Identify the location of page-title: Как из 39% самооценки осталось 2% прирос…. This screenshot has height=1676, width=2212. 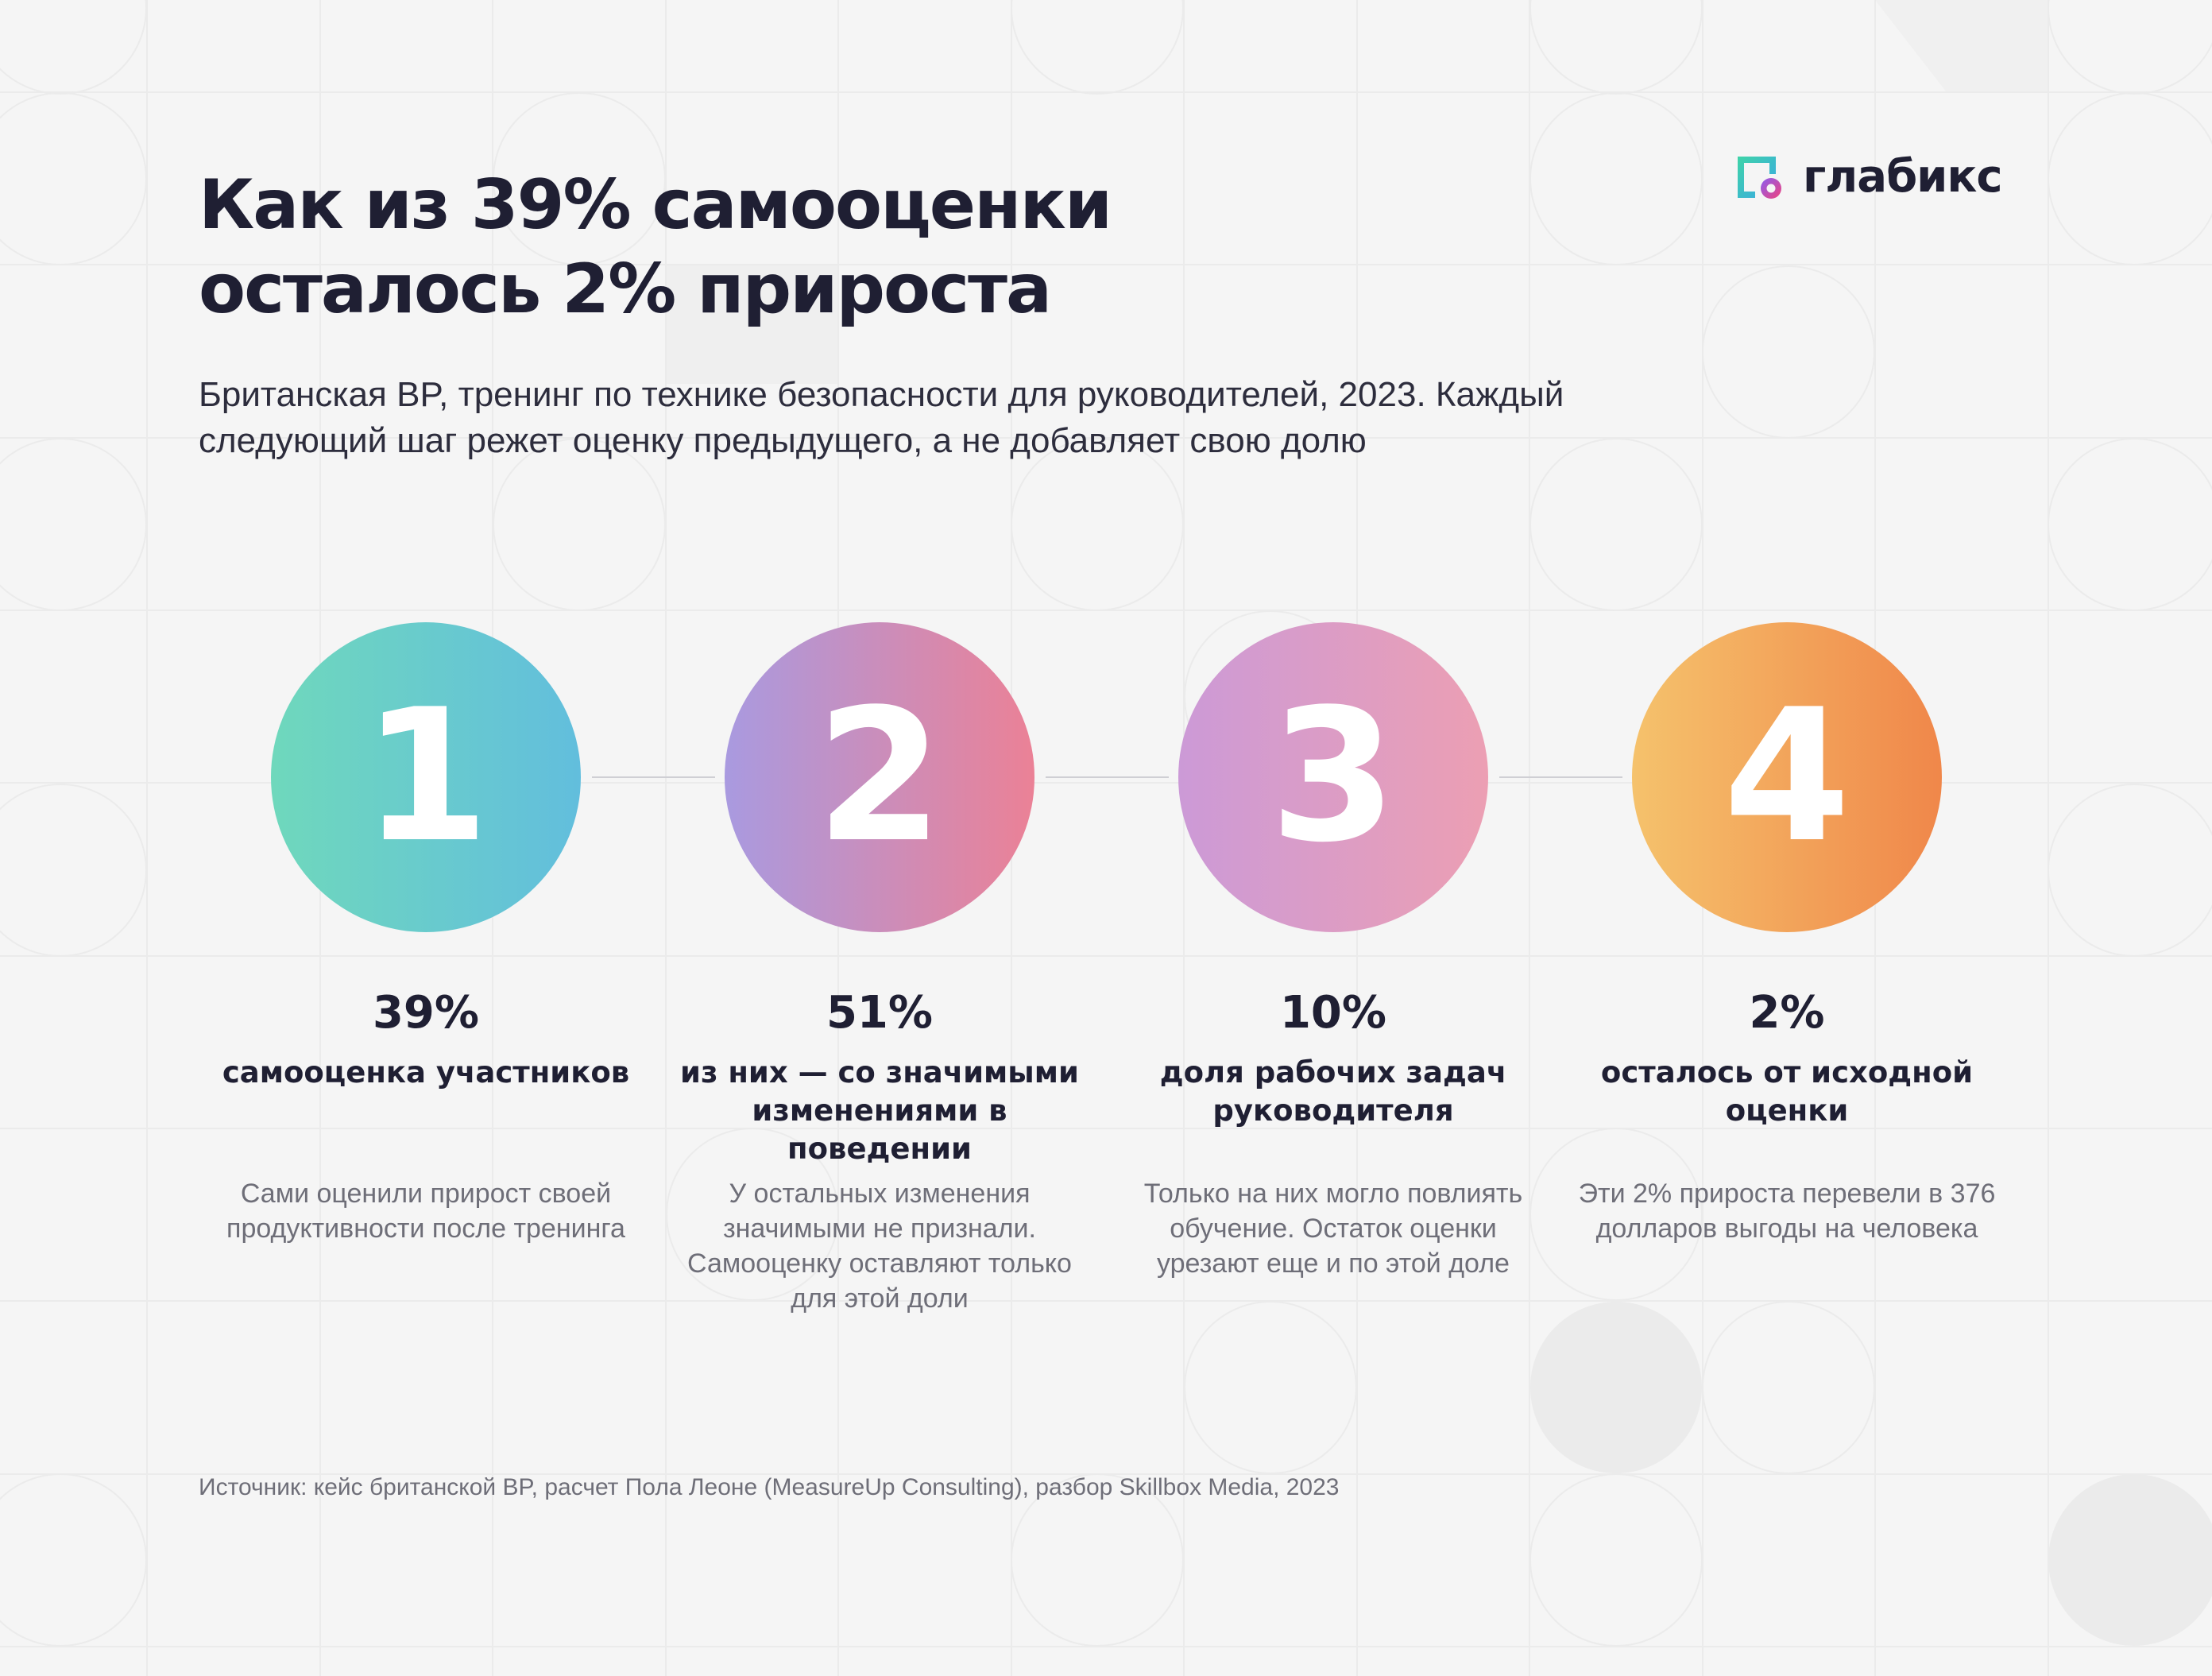
(834, 247).